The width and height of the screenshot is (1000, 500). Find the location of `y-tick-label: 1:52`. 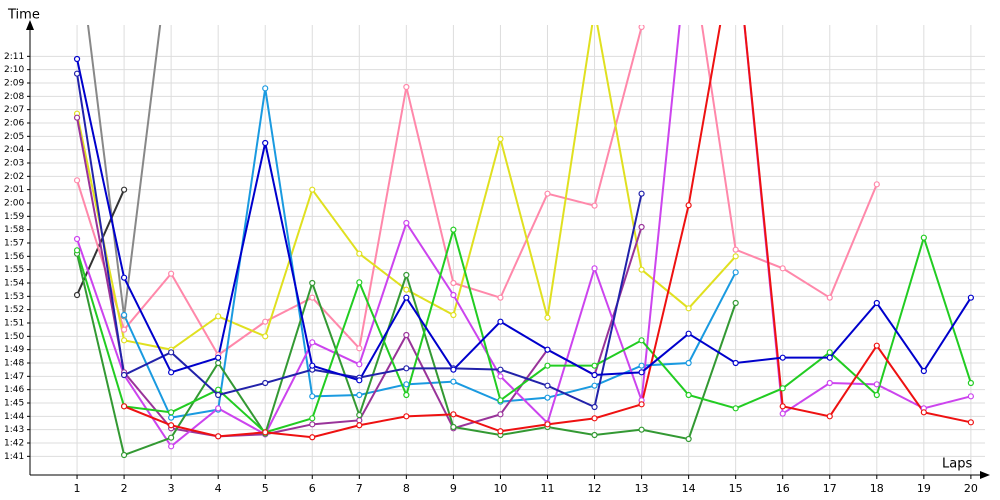

y-tick-label: 1:52 is located at coordinates (14, 310).